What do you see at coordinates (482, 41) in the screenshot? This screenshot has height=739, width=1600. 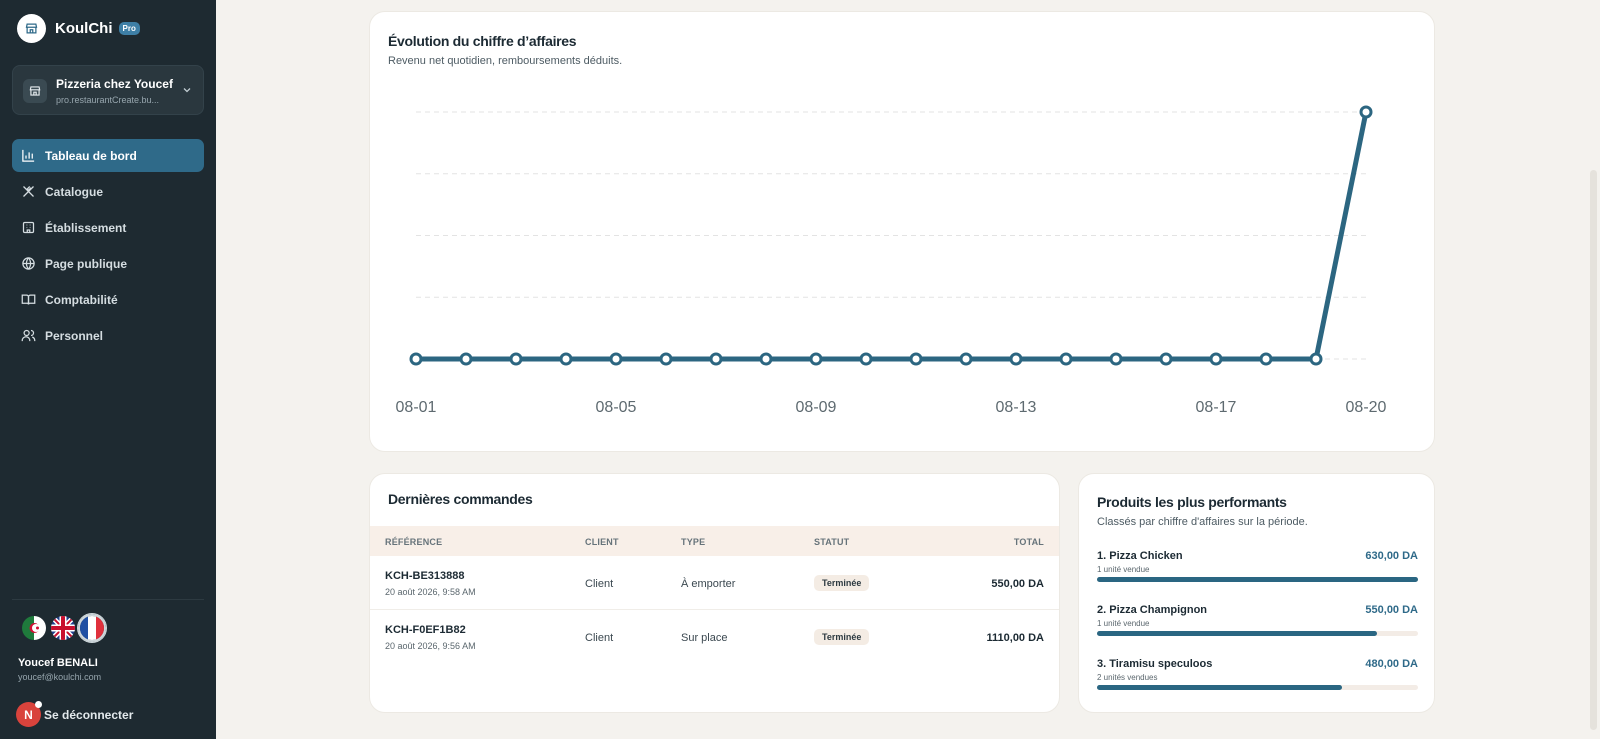 I see `revenue-chart-title: Évolution du chiffre d’affaires` at bounding box center [482, 41].